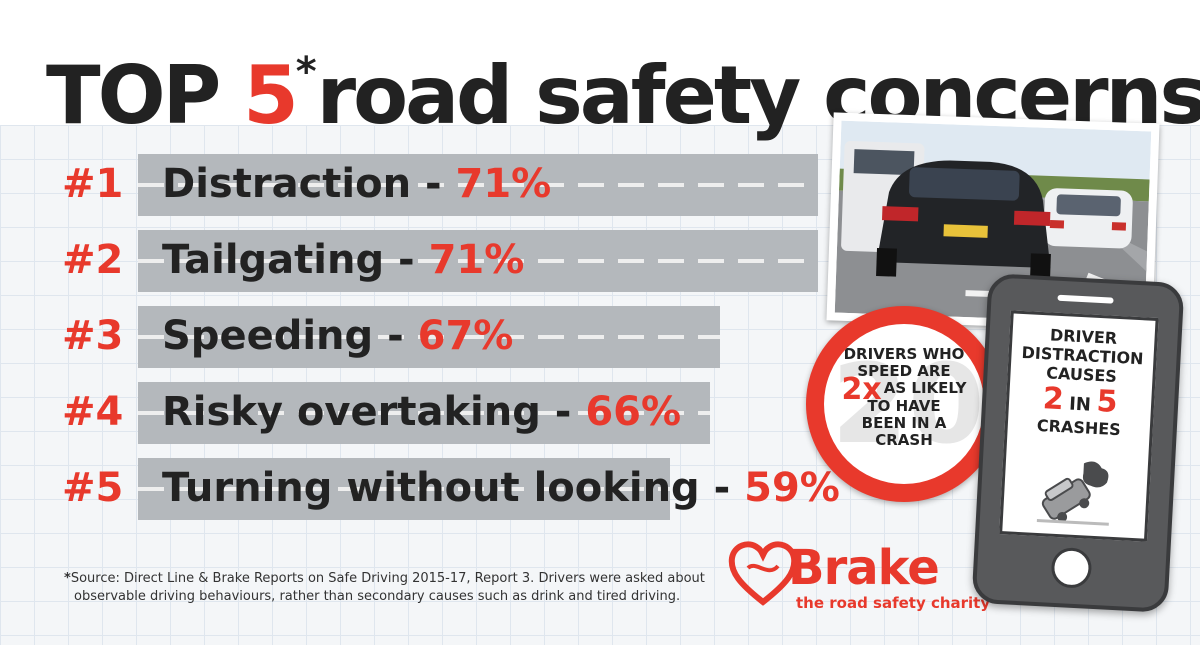  I want to click on category-label: Tailgating, so click(273, 260).